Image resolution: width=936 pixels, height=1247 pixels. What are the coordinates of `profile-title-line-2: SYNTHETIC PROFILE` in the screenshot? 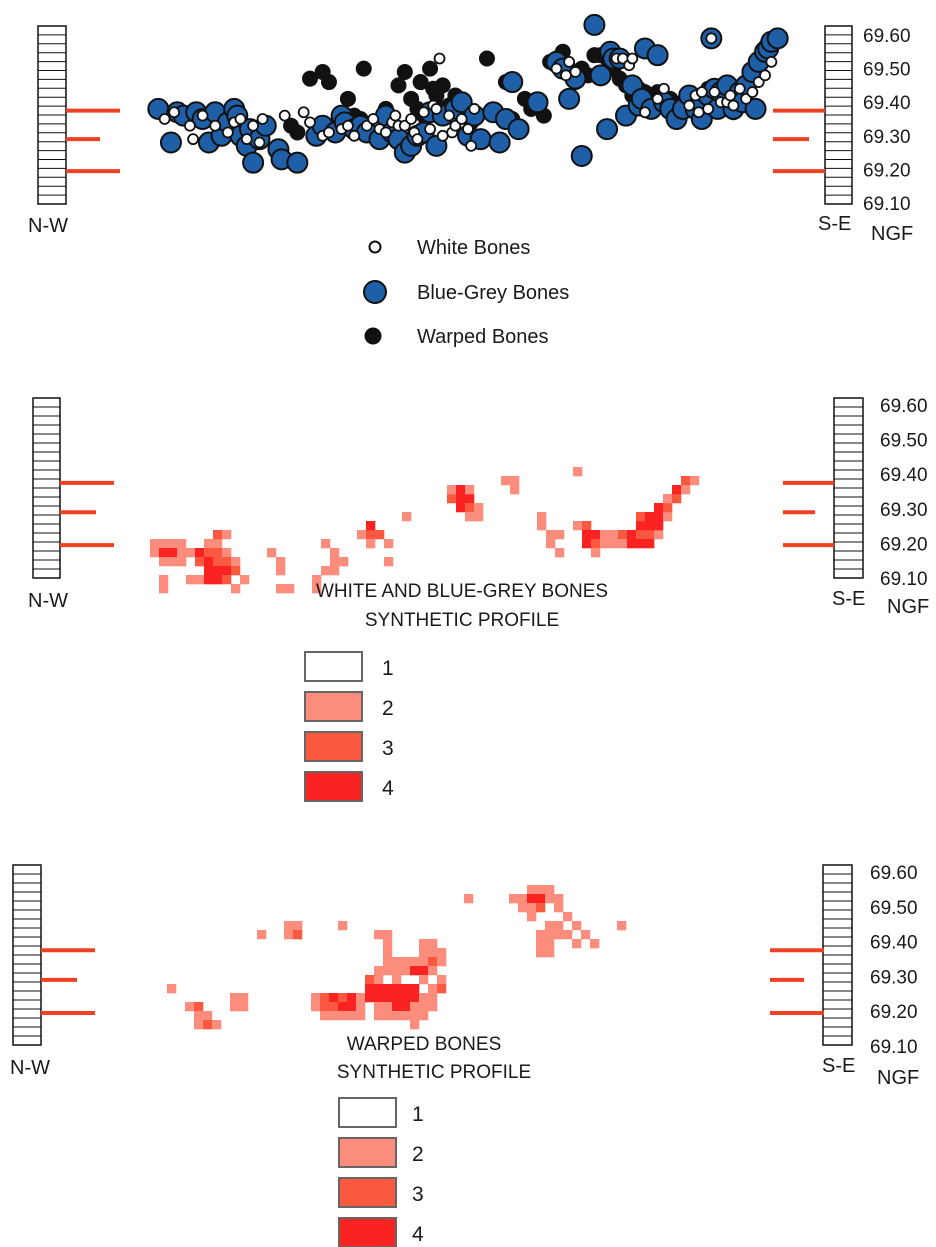 It's located at (434, 1072).